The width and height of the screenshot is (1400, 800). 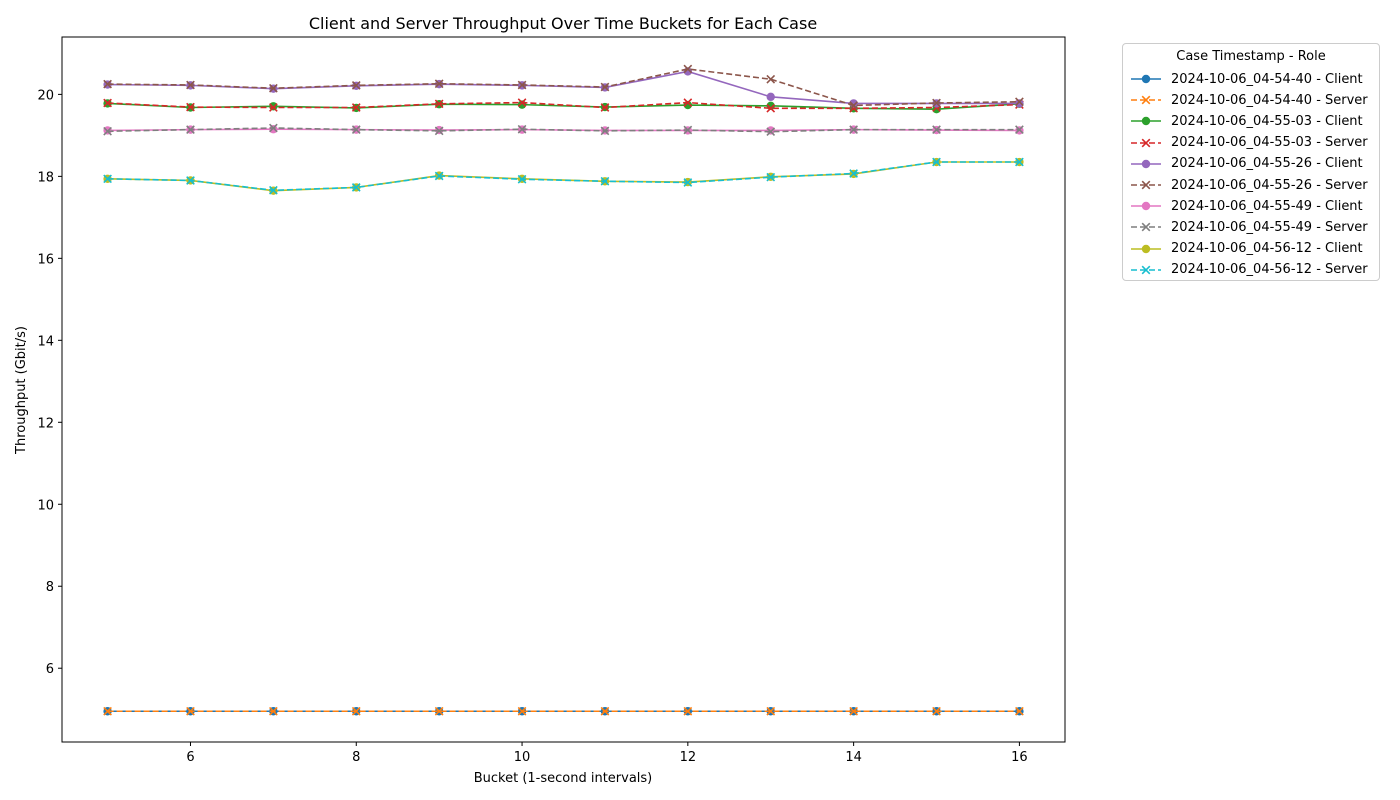 I want to click on legend-item: 2024-10-06_04-55-49 - Server, so click(x=1248, y=227).